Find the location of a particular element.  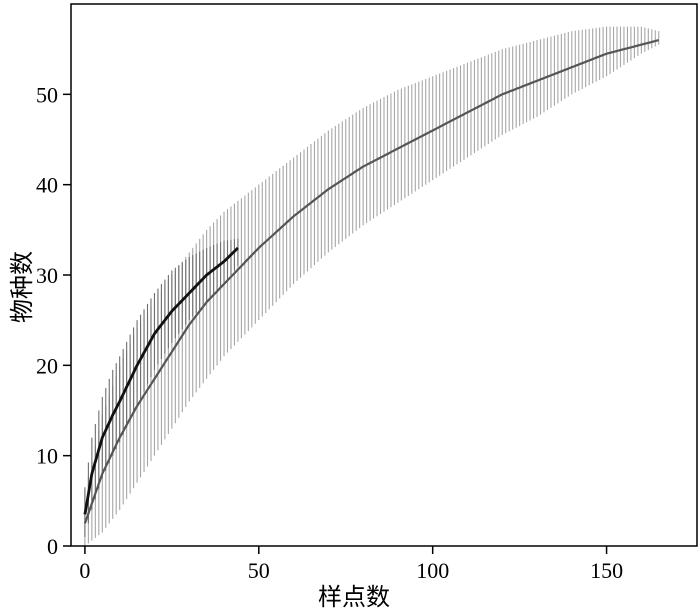

y-tick-label: 40 is located at coordinates (47, 185).